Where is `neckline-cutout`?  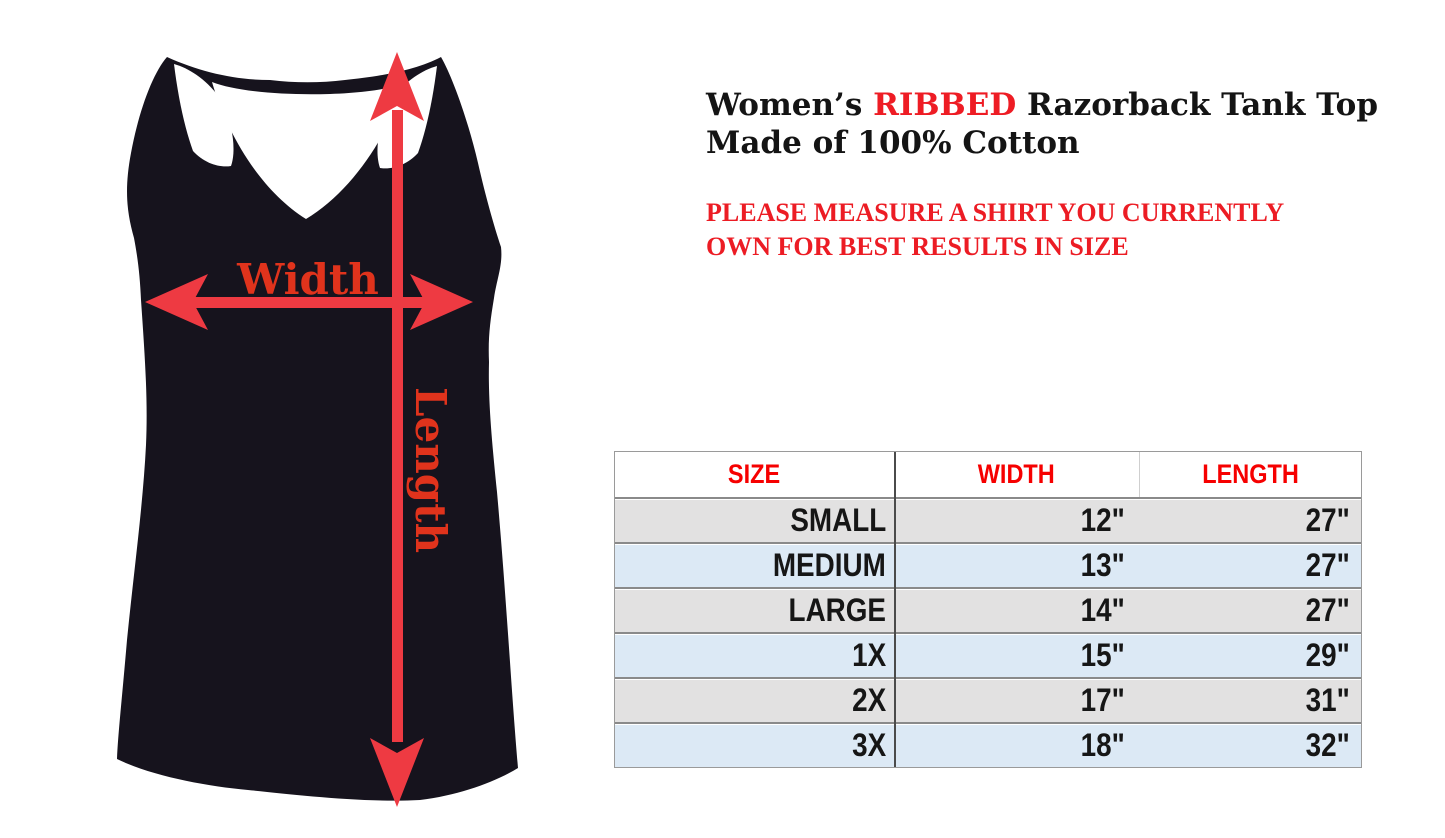
neckline-cutout is located at coordinates (307, 150).